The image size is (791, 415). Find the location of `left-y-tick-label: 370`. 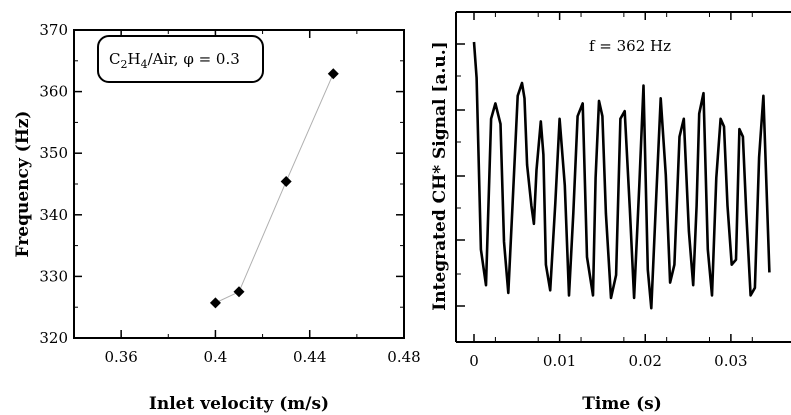

left-y-tick-label: 370 is located at coordinates (53, 30).